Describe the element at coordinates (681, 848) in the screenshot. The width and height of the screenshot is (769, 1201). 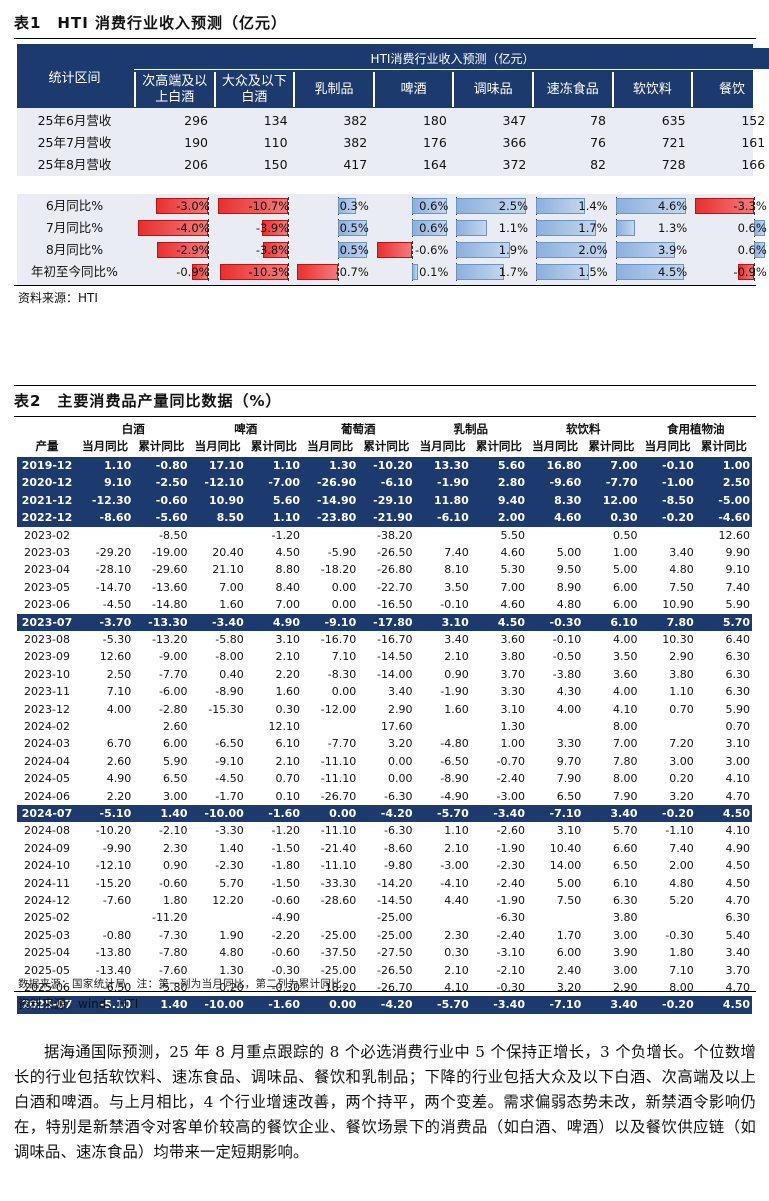
I see `table2-cell: 7.40` at that location.